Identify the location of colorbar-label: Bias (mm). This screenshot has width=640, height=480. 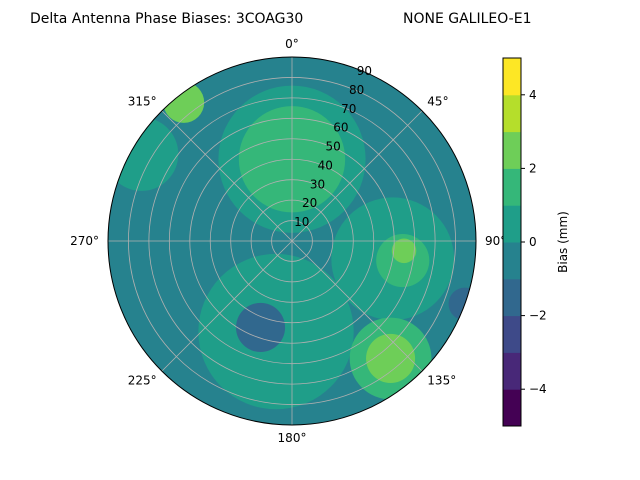
(563, 242).